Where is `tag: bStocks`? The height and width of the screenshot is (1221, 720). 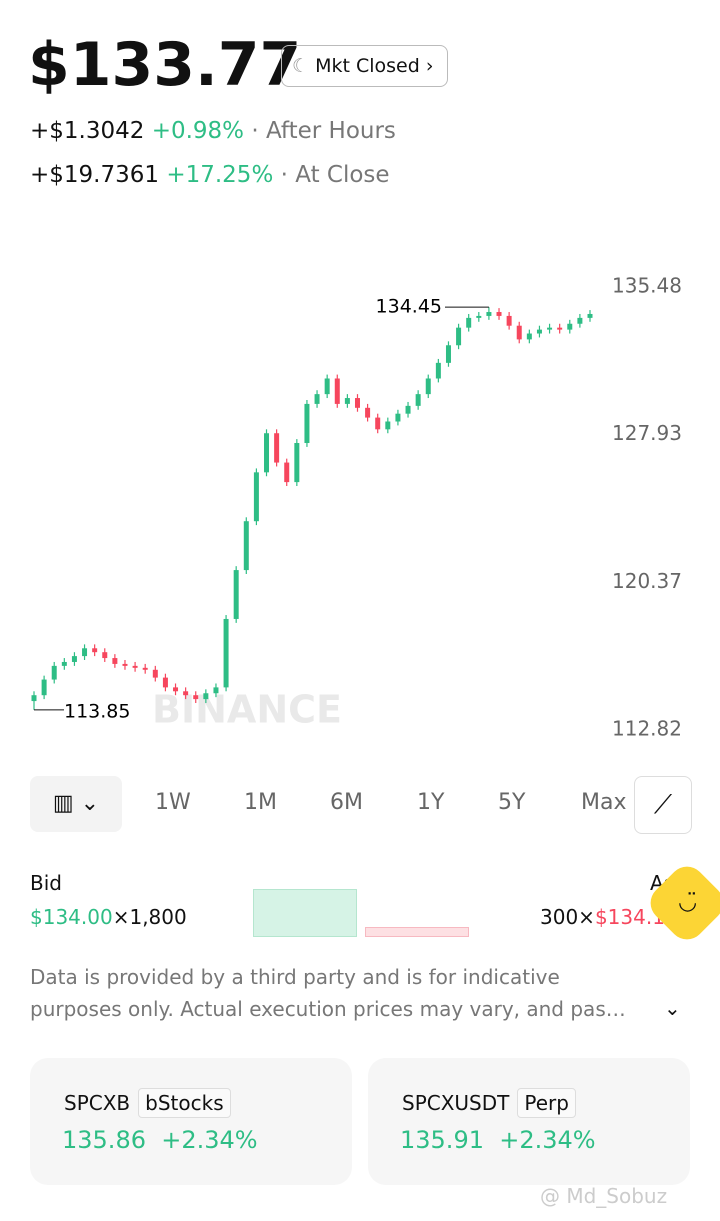
tag: bStocks is located at coordinates (184, 1103).